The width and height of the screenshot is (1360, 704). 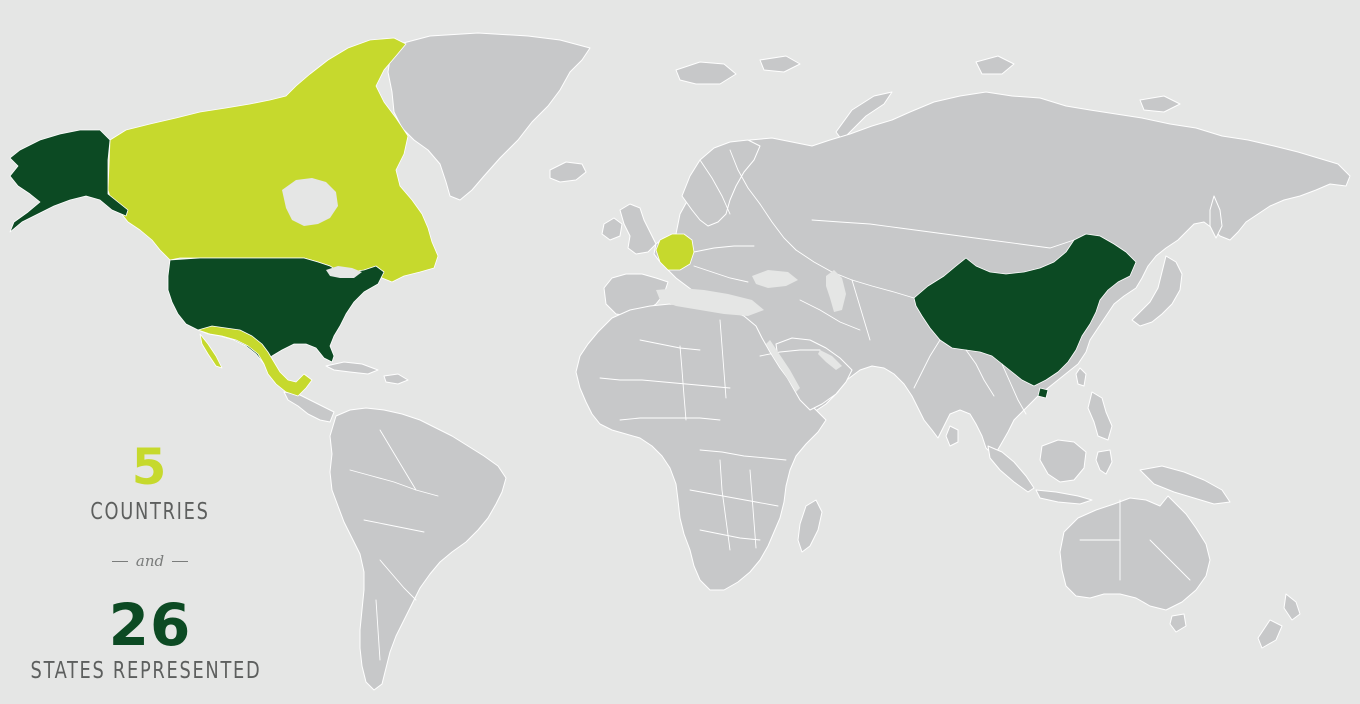 I want to click on borneo, so click(x=1063, y=461).